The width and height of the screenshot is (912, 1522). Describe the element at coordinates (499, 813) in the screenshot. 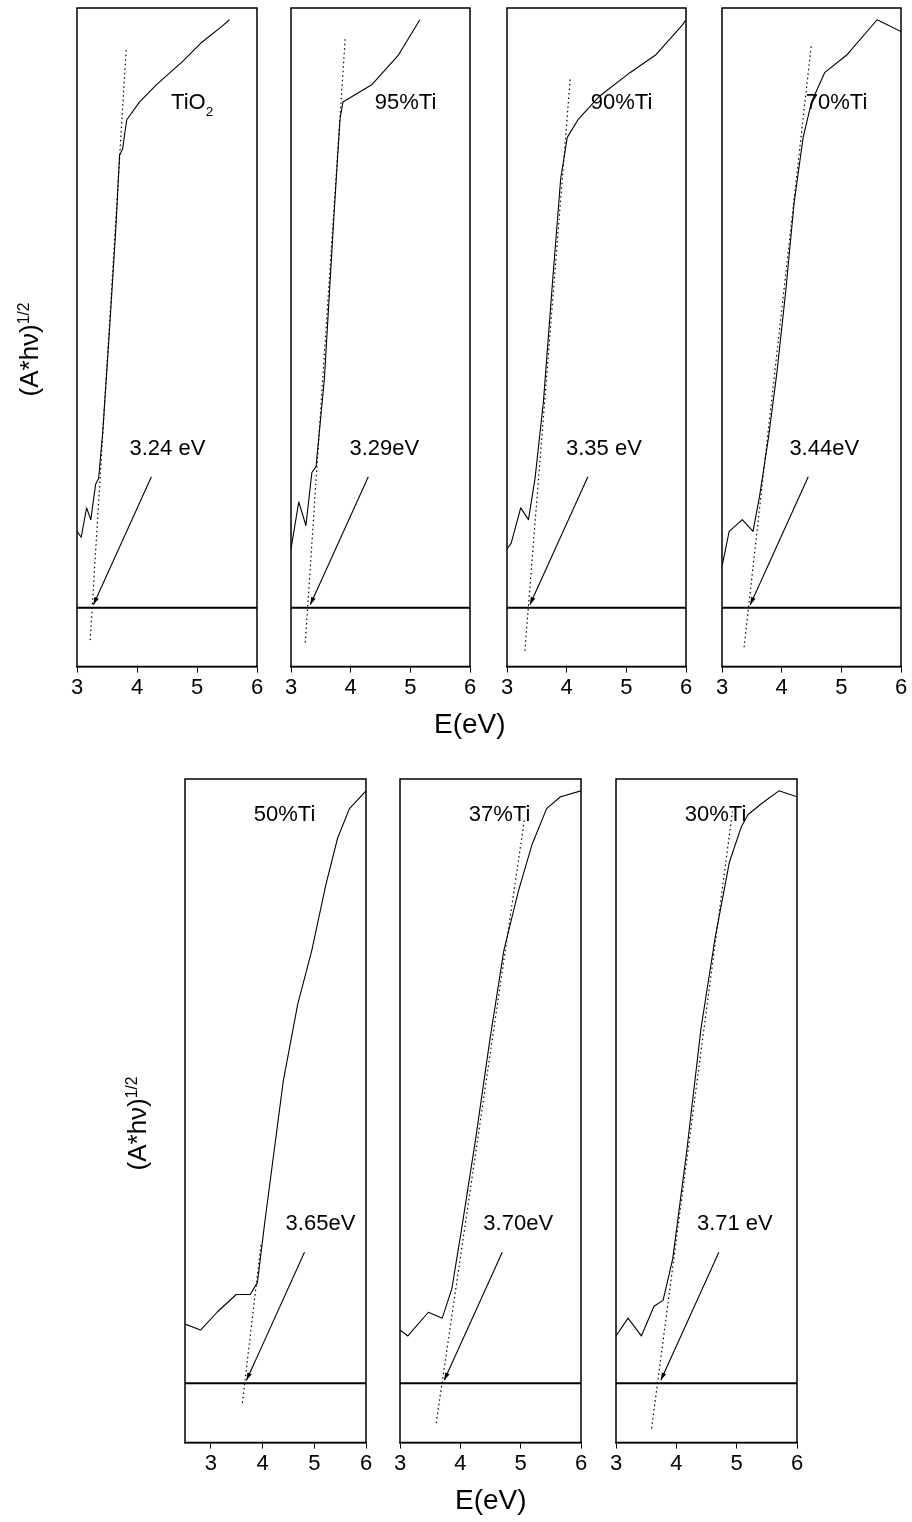

I see `text: 37%Ti` at that location.